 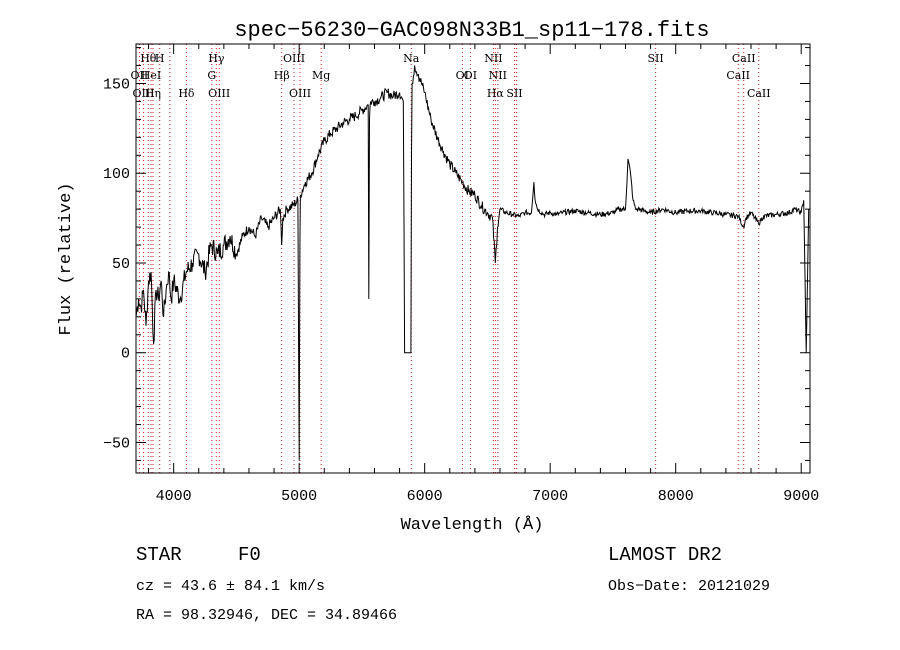 I want to click on line-label-21: SII, so click(x=656, y=58).